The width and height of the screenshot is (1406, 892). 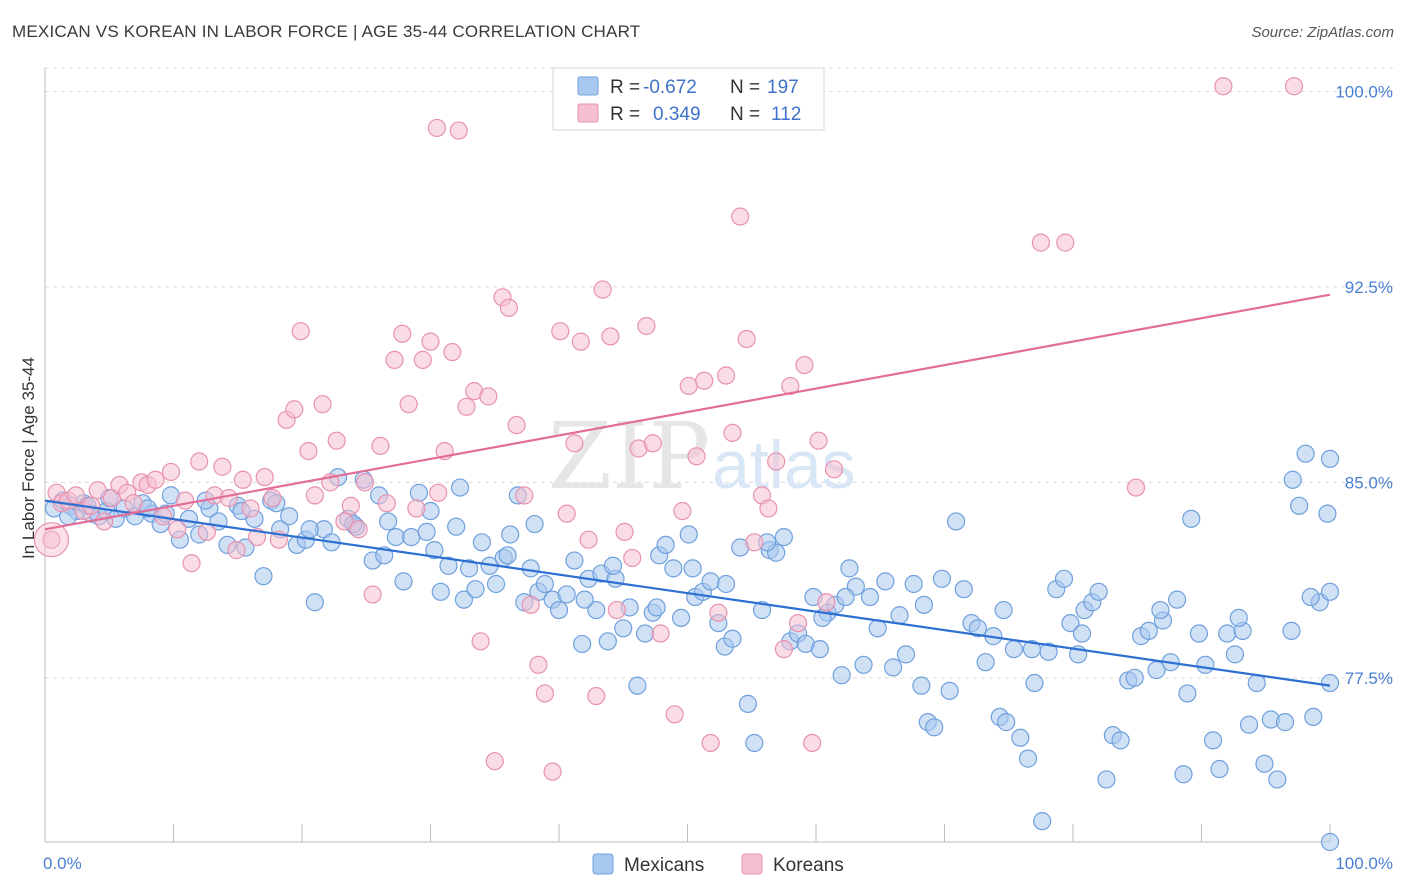 I want to click on x-tick-label: 0.0%, so click(x=62, y=863).